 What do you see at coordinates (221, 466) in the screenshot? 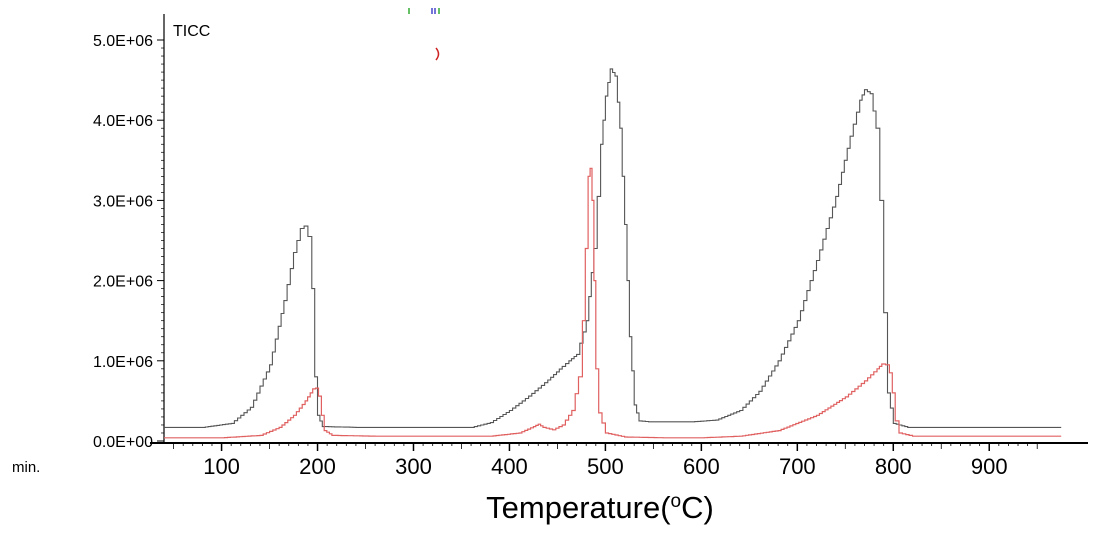
I see `x-tick-label: 100` at bounding box center [221, 466].